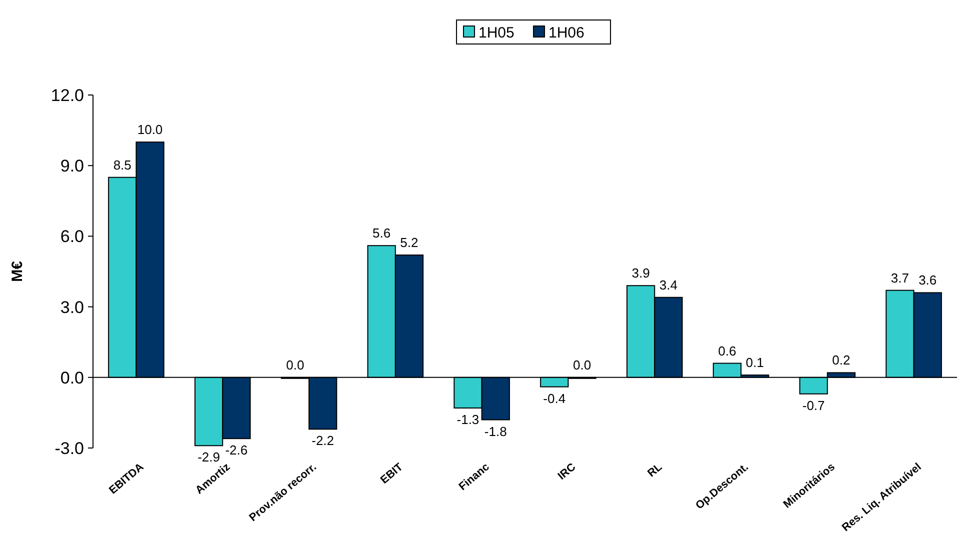 Image resolution: width=967 pixels, height=550 pixels. What do you see at coordinates (209, 457) in the screenshot?
I see `data-label: -2.9` at bounding box center [209, 457].